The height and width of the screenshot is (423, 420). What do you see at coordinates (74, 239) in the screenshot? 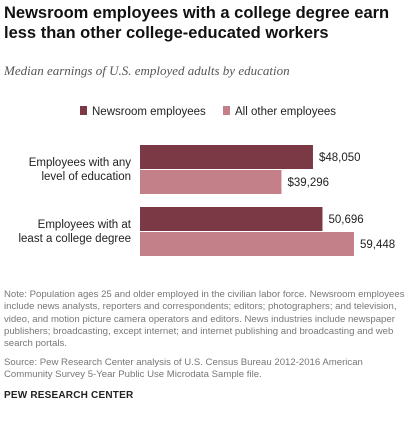
I see `category-label: least a college degree` at bounding box center [74, 239].